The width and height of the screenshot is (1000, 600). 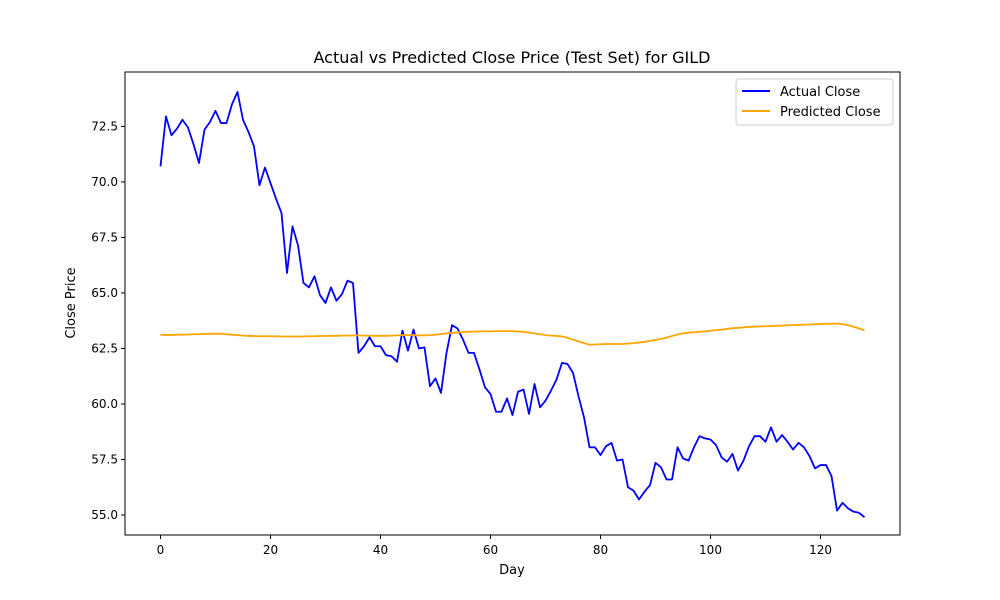 What do you see at coordinates (600, 550) in the screenshot?
I see `x-tick-label: 80` at bounding box center [600, 550].